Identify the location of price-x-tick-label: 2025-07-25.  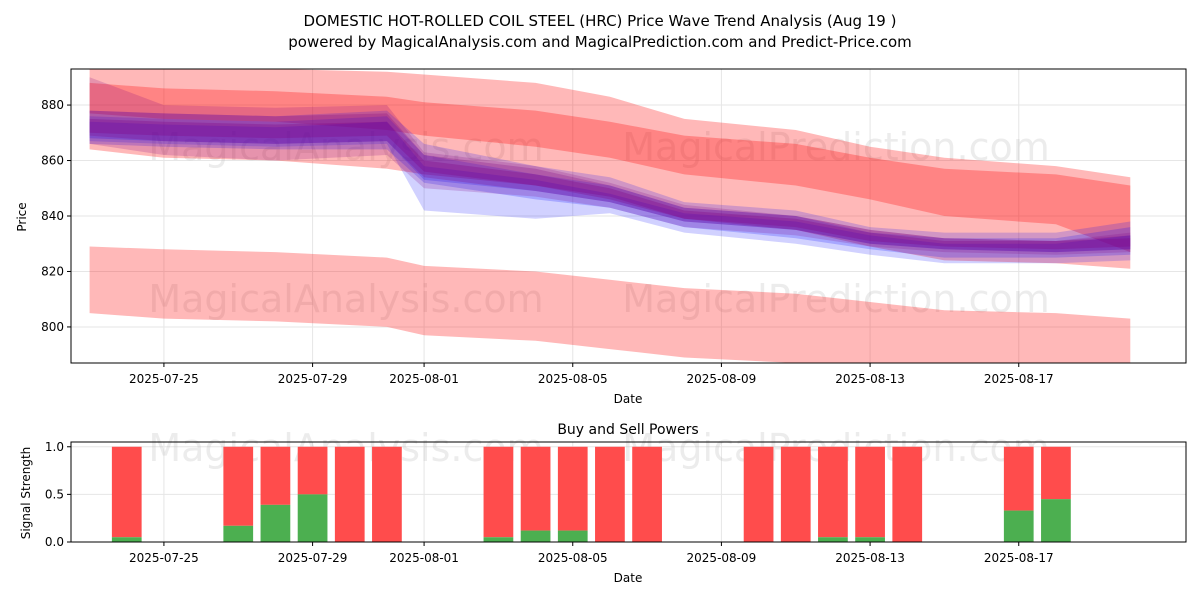
(164, 379).